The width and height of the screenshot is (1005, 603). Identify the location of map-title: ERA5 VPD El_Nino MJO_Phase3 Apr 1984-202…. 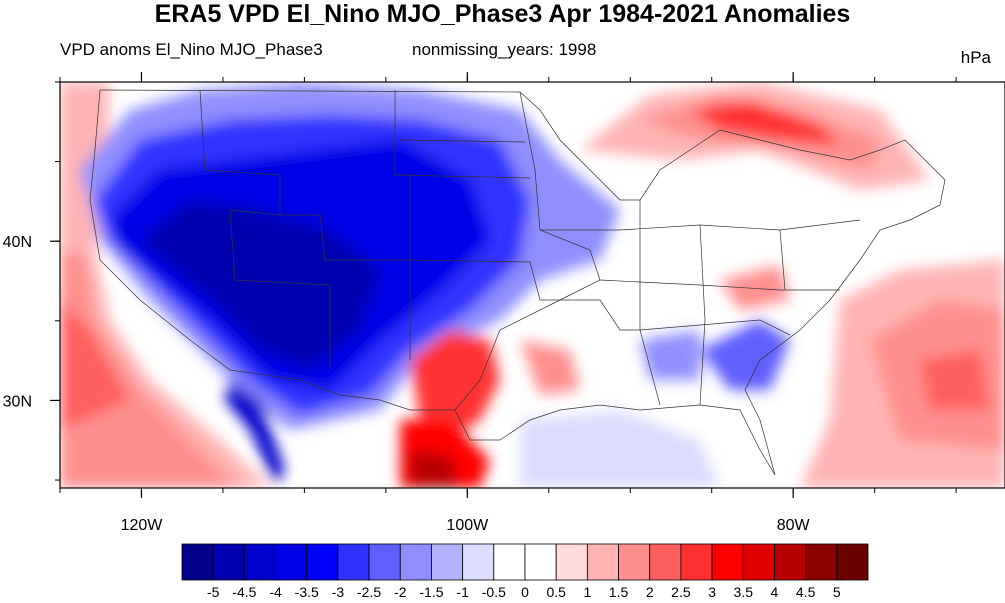
(502, 14).